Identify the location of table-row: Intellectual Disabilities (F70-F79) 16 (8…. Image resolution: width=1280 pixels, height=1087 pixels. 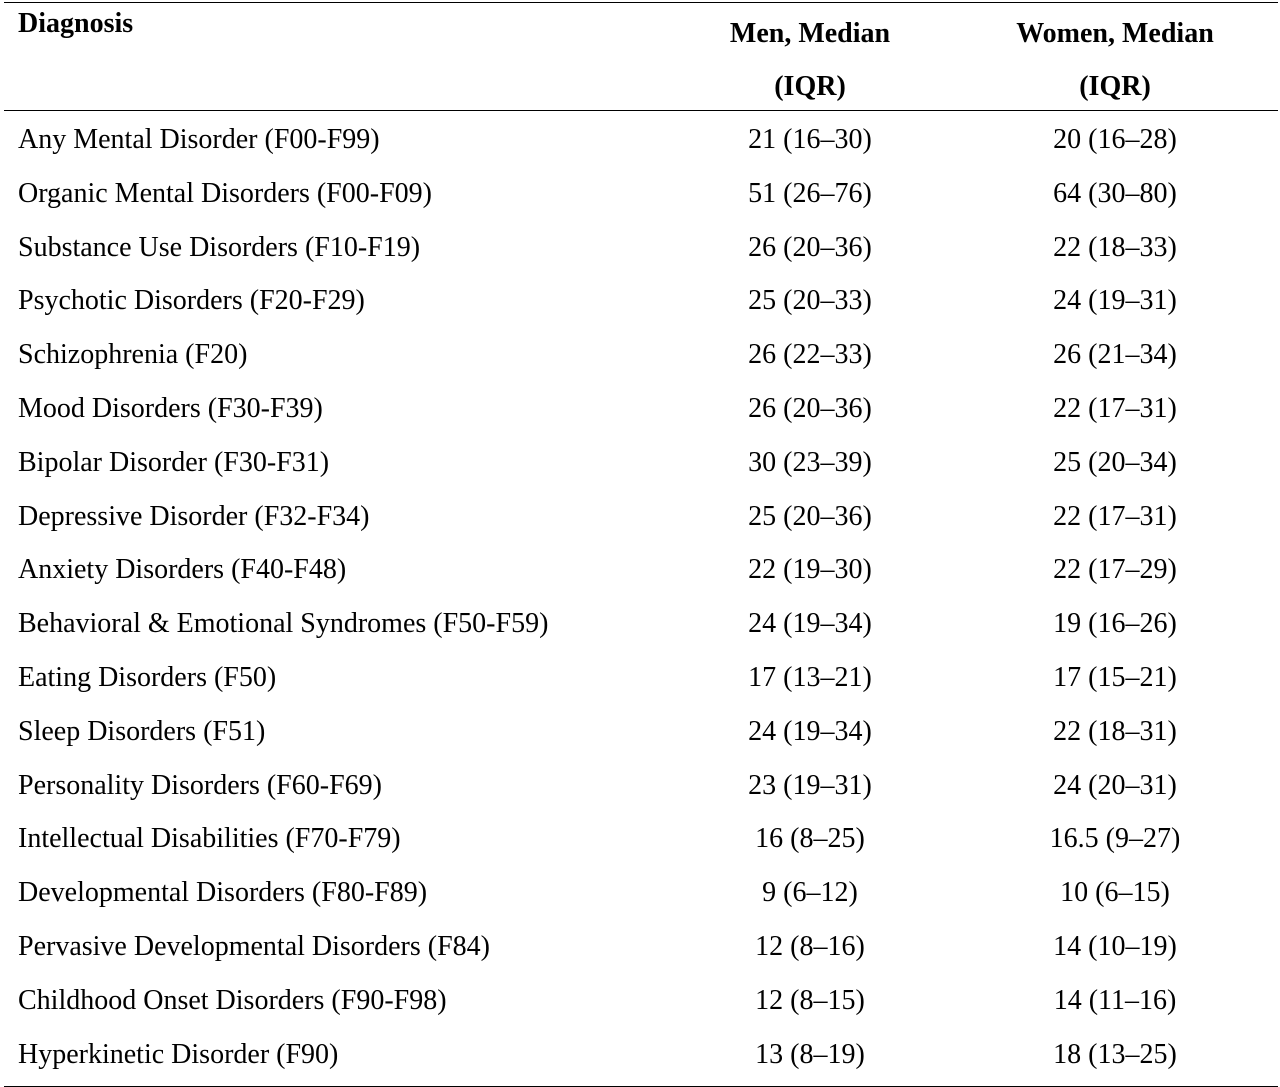
(641, 839).